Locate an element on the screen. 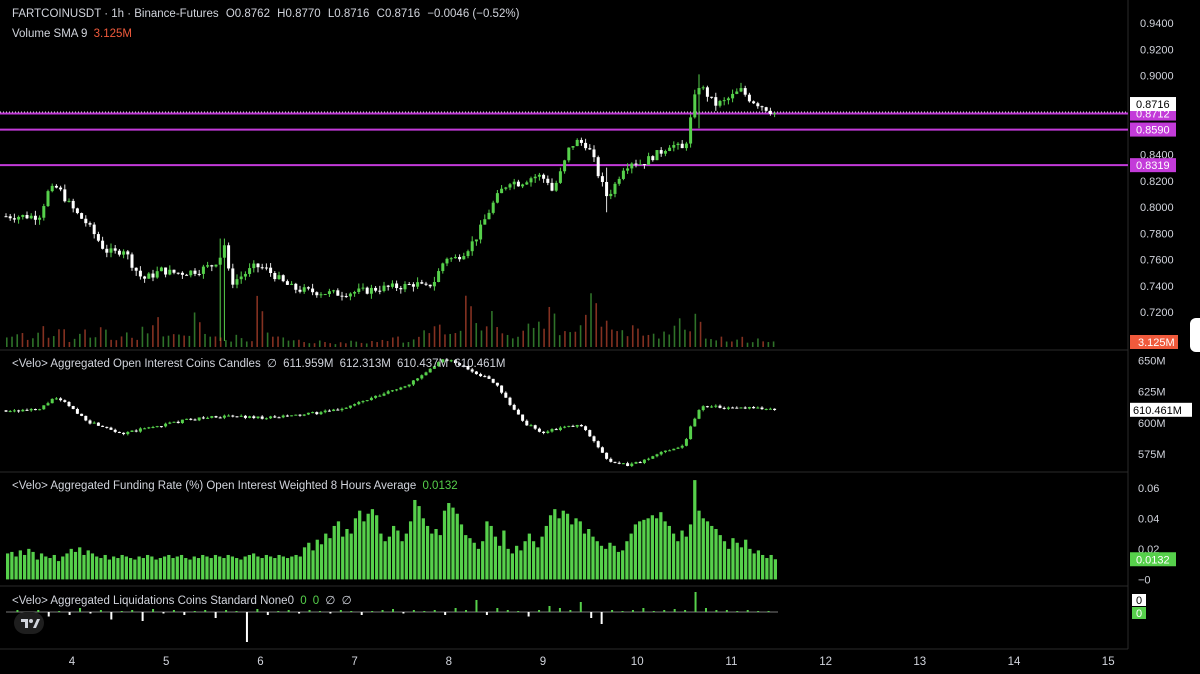 The height and width of the screenshot is (674, 1200). ohlc-open: O0.8762 is located at coordinates (247, 14).